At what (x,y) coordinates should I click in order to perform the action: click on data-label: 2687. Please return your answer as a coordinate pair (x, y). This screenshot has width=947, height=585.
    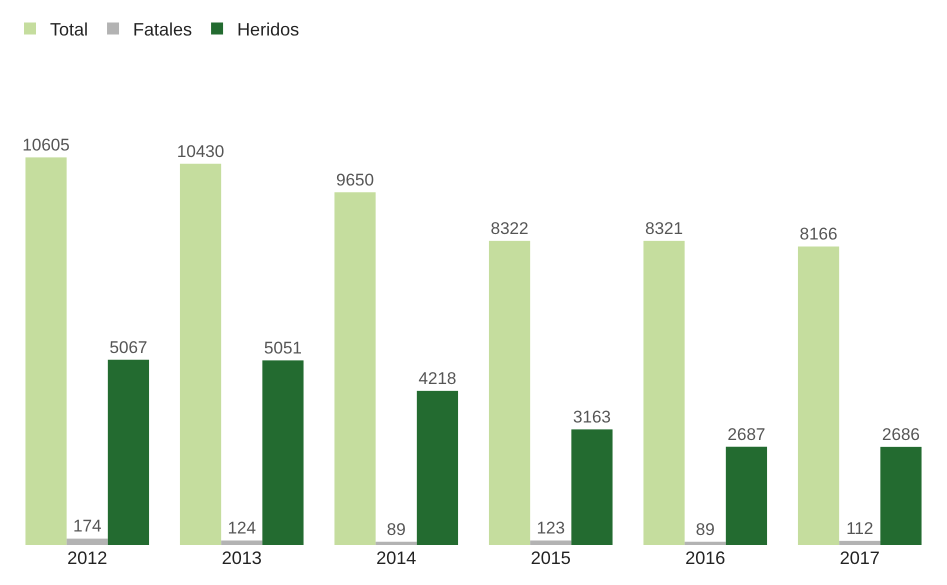
    Looking at the image, I should click on (747, 434).